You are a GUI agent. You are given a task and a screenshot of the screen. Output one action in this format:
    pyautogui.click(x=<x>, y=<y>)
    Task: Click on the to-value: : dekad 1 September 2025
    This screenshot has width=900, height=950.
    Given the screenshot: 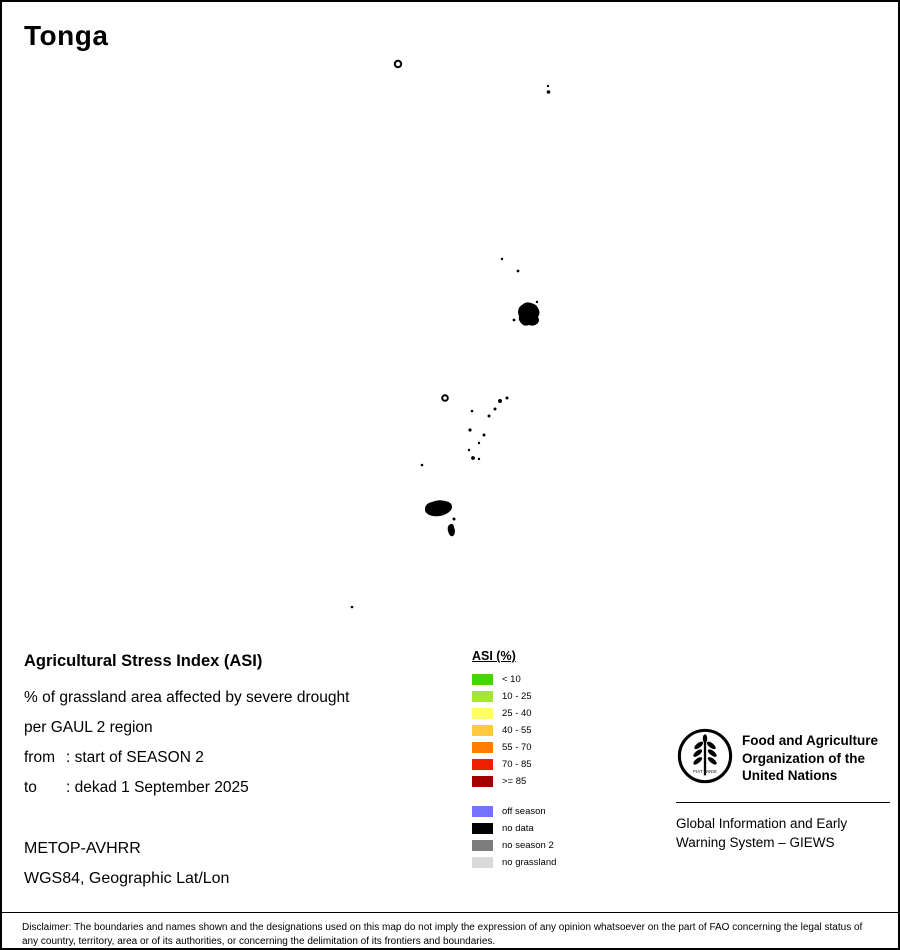 What is the action you would take?
    pyautogui.click(x=157, y=787)
    